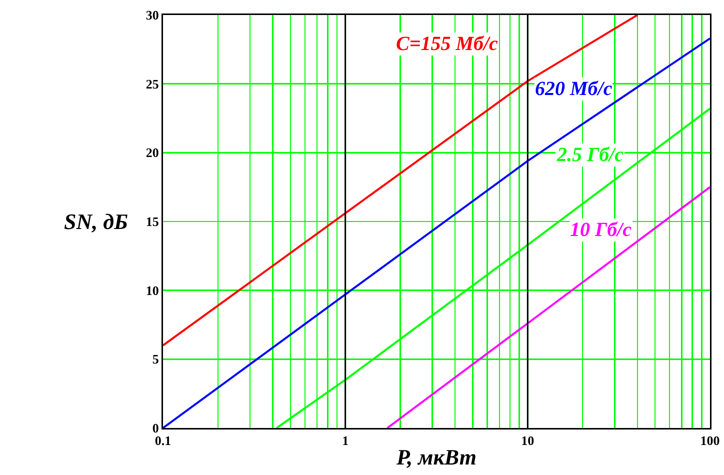 The image size is (724, 475). I want to click on x-tick-label: 100, so click(710, 440).